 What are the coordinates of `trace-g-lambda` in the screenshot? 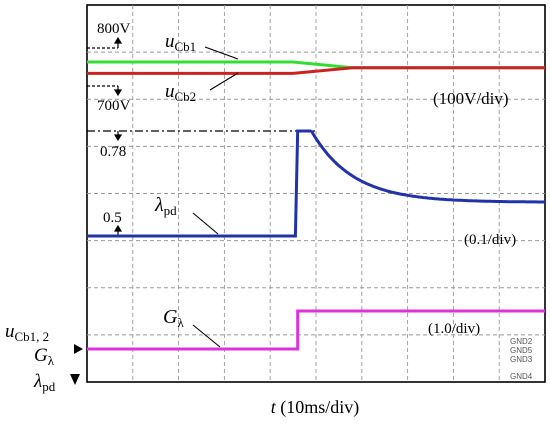 It's located at (316, 330).